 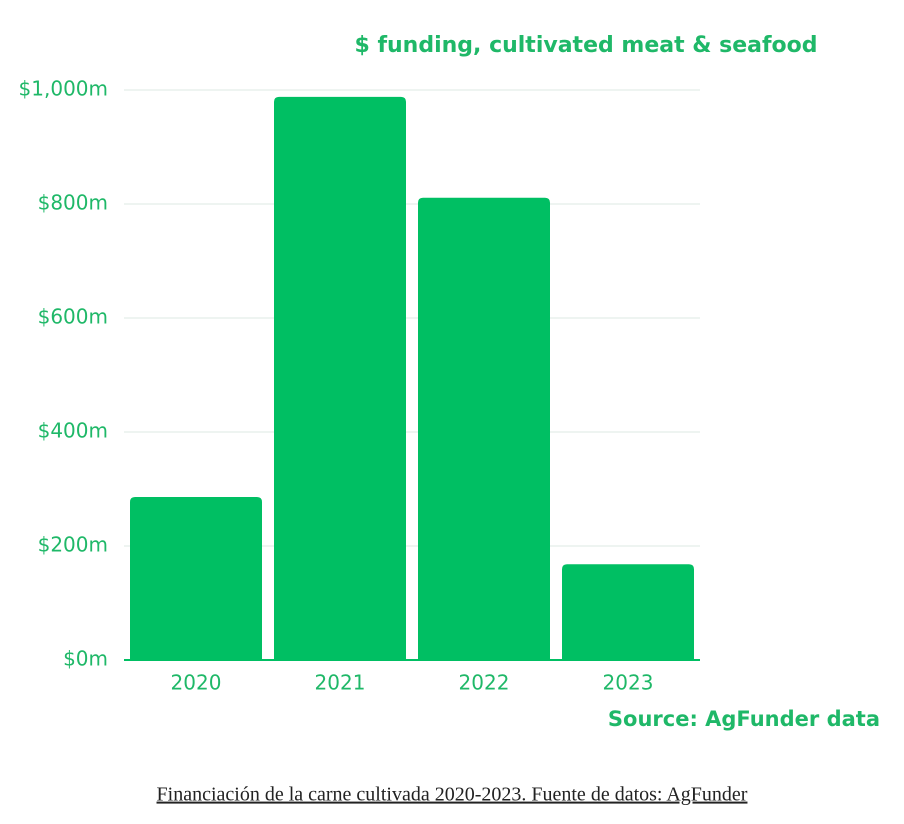 What do you see at coordinates (484, 683) in the screenshot?
I see `x-tick-label: 2022` at bounding box center [484, 683].